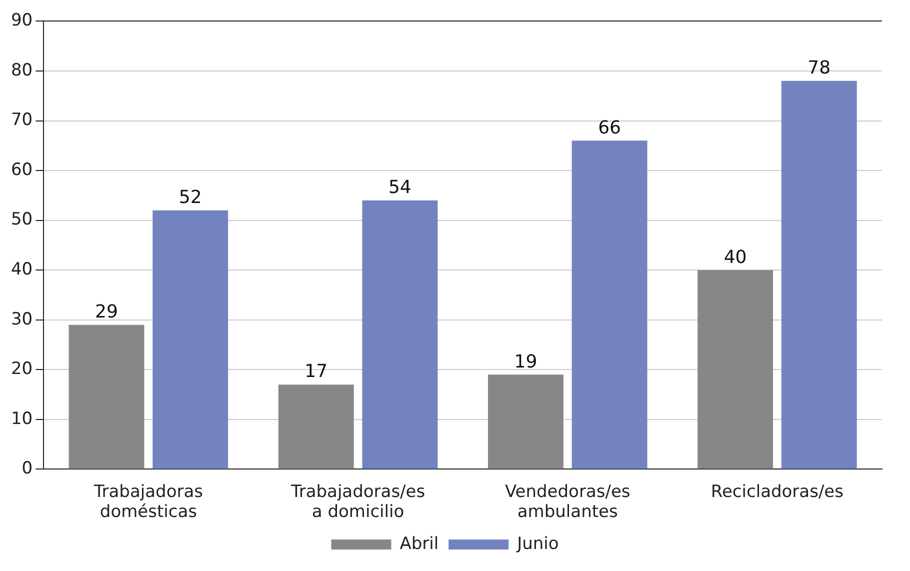 The height and width of the screenshot is (571, 910). What do you see at coordinates (567, 502) in the screenshot?
I see `x-tick-label: Vendedoras/es ambulantes` at bounding box center [567, 502].